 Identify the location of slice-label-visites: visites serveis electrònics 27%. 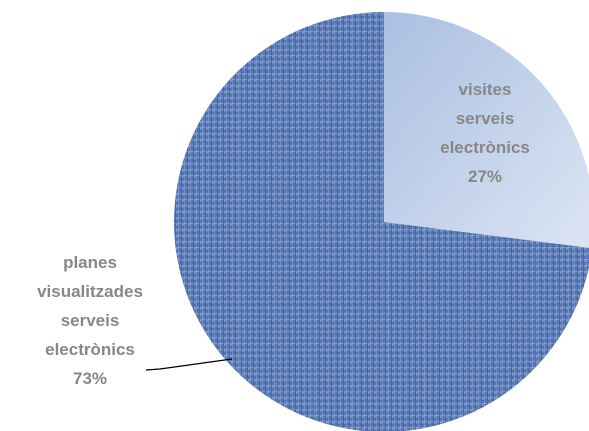
(485, 133).